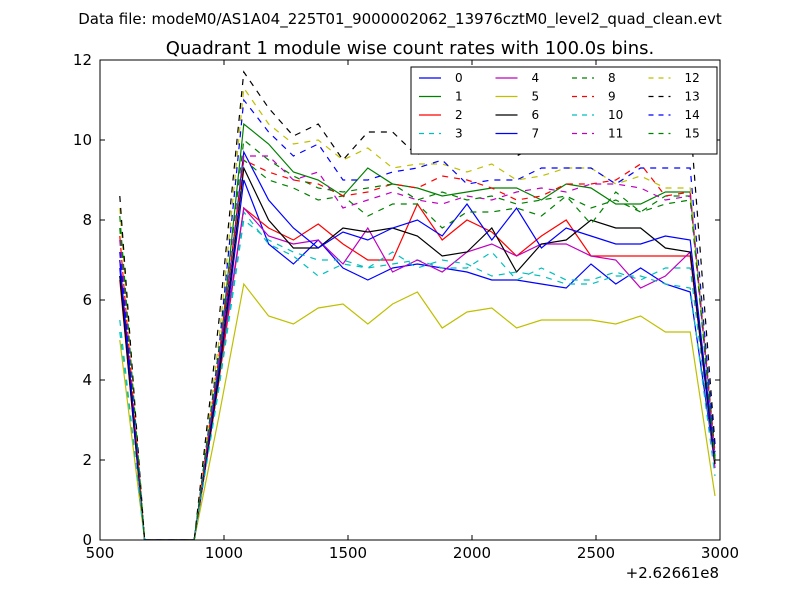 The height and width of the screenshot is (600, 800). What do you see at coordinates (459, 134) in the screenshot?
I see `legend-label-3: 3` at bounding box center [459, 134].